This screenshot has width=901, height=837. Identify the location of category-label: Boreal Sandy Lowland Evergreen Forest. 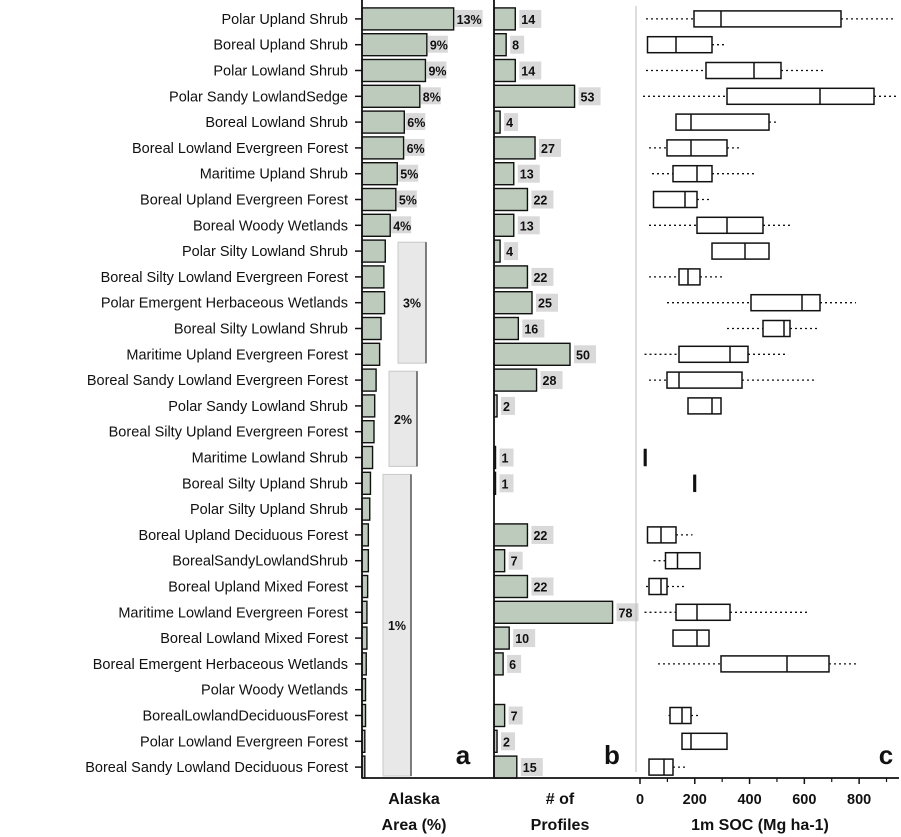
(217, 381).